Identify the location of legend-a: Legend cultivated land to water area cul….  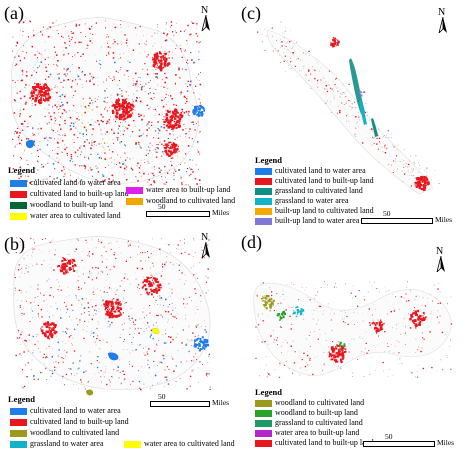
(122, 195).